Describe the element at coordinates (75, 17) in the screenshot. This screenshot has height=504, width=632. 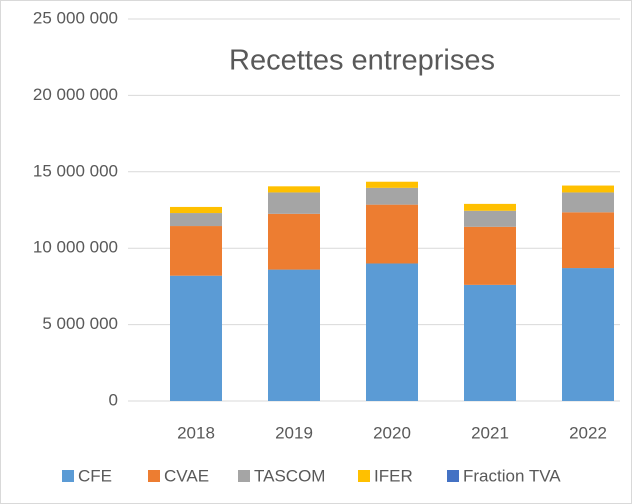
I see `y-tick-label: 25 000 000` at that location.